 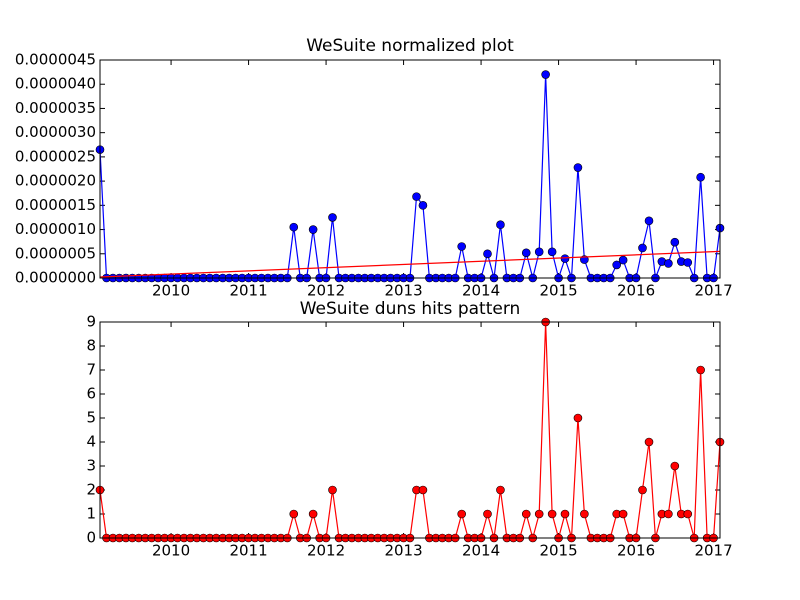 What do you see at coordinates (91, 442) in the screenshot?
I see `y-tick-label: 4` at bounding box center [91, 442].